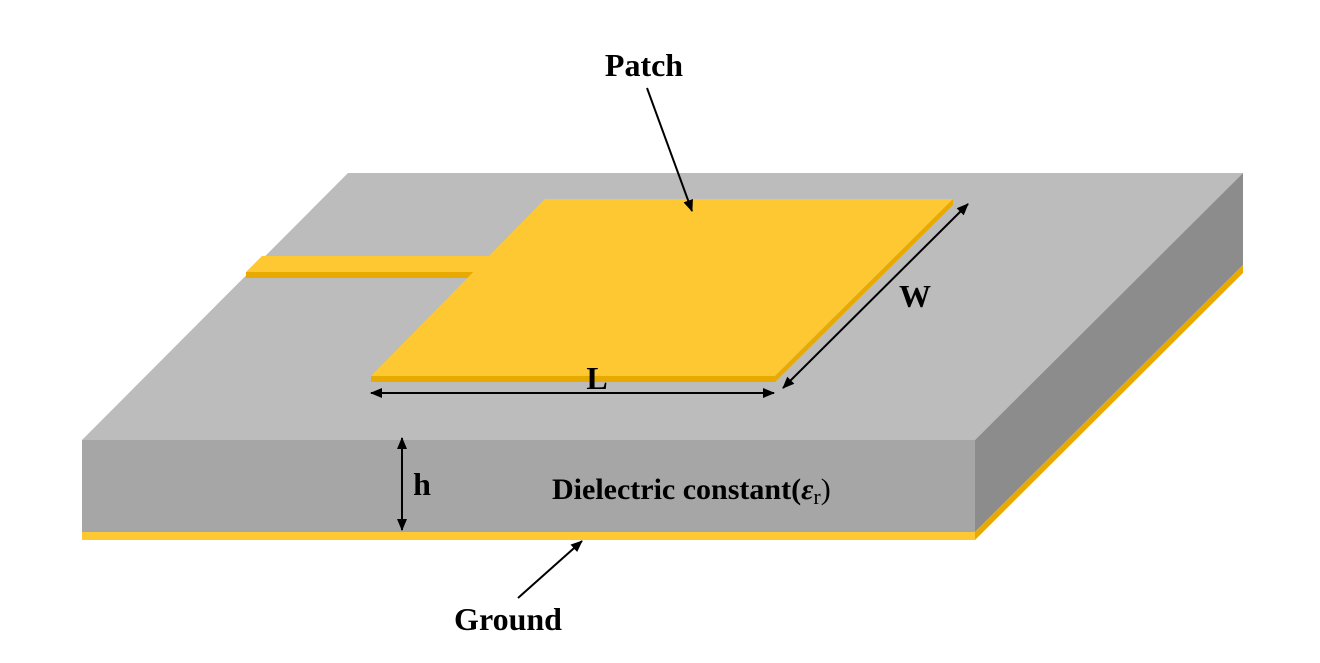  Describe the element at coordinates (915, 296) in the screenshot. I see `width-label: W` at that location.